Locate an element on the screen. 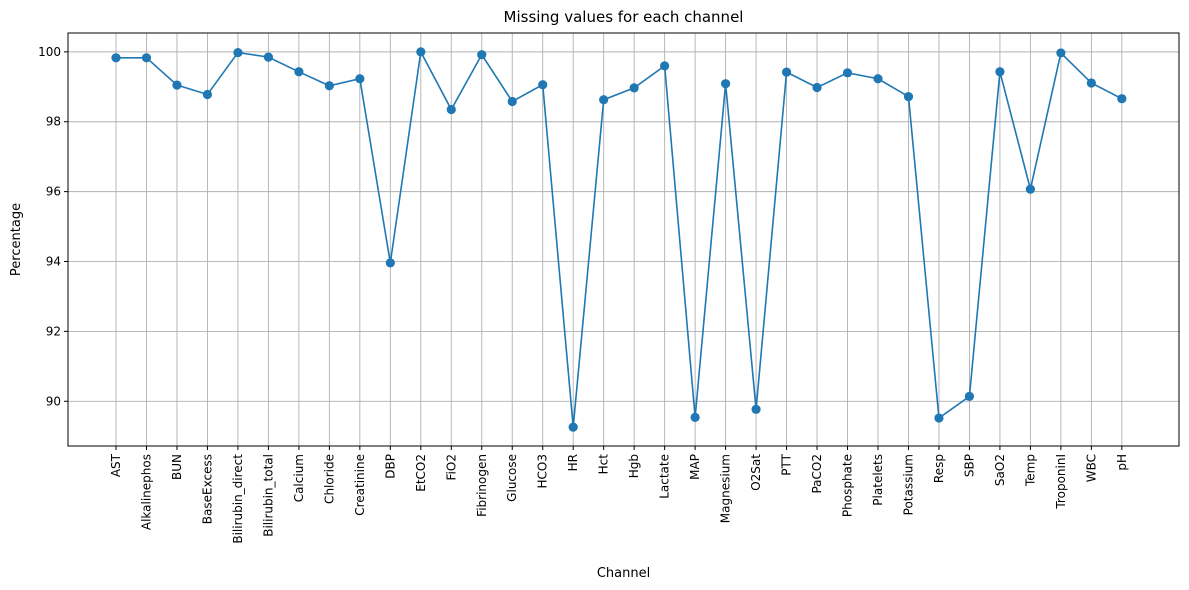  x-tick-label: Calcium is located at coordinates (299, 478).